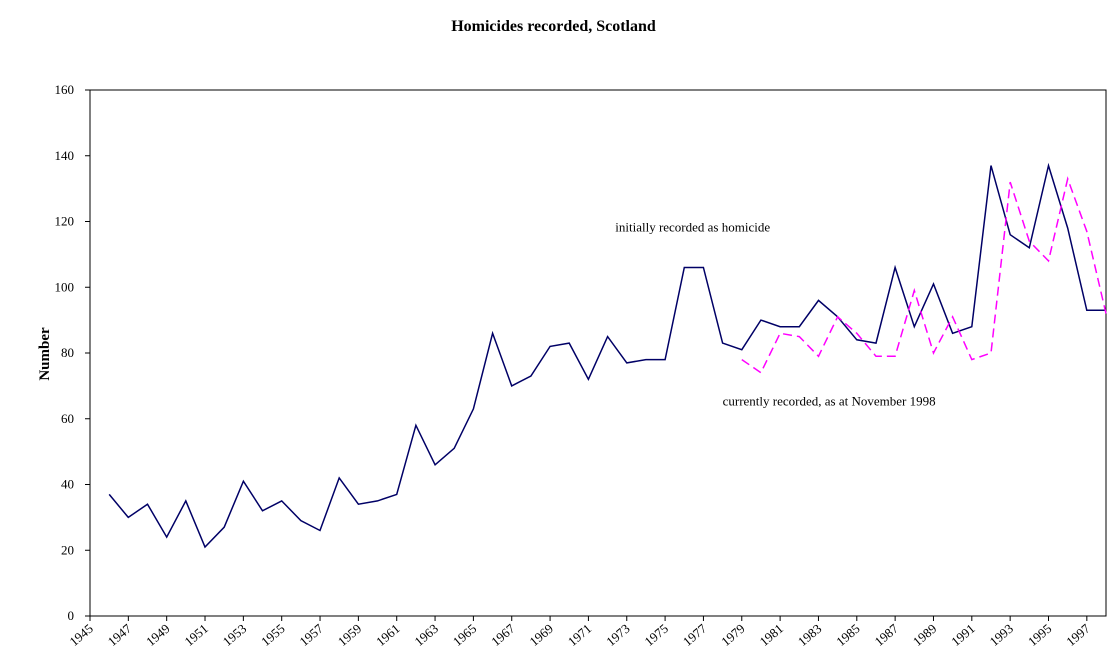  What do you see at coordinates (65, 155) in the screenshot?
I see `y-tick-label: 140` at bounding box center [65, 155].